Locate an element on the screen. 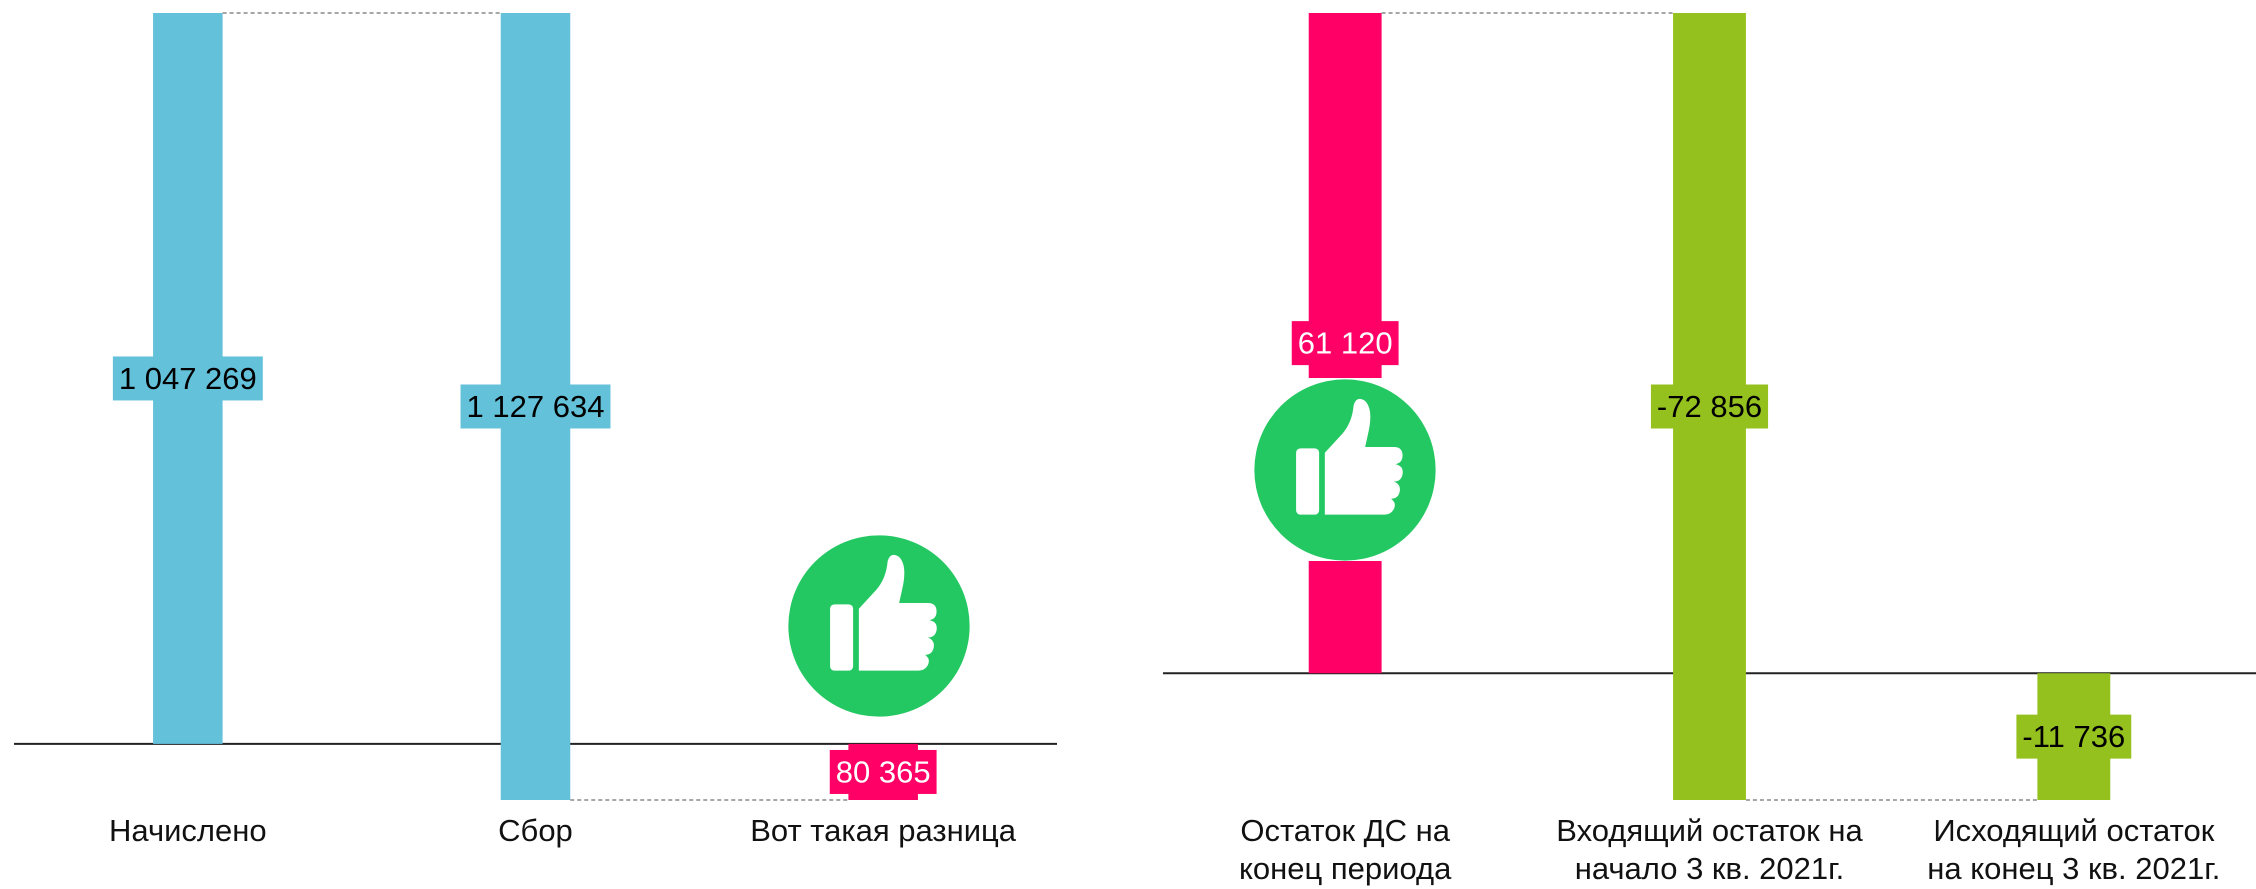  value-label-text: 61 120 is located at coordinates (1345, 343).